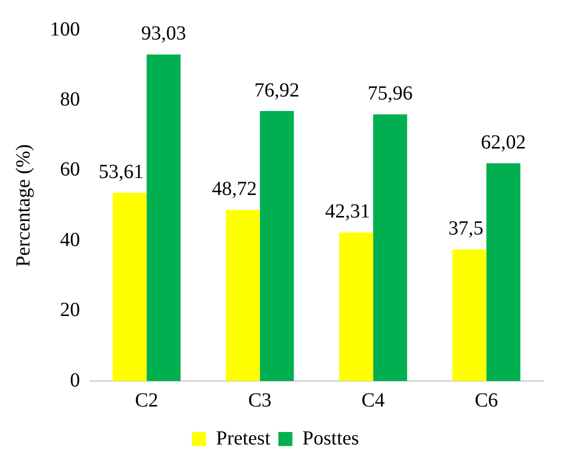  What do you see at coordinates (331, 438) in the screenshot?
I see `legend-label: Posttes` at bounding box center [331, 438].